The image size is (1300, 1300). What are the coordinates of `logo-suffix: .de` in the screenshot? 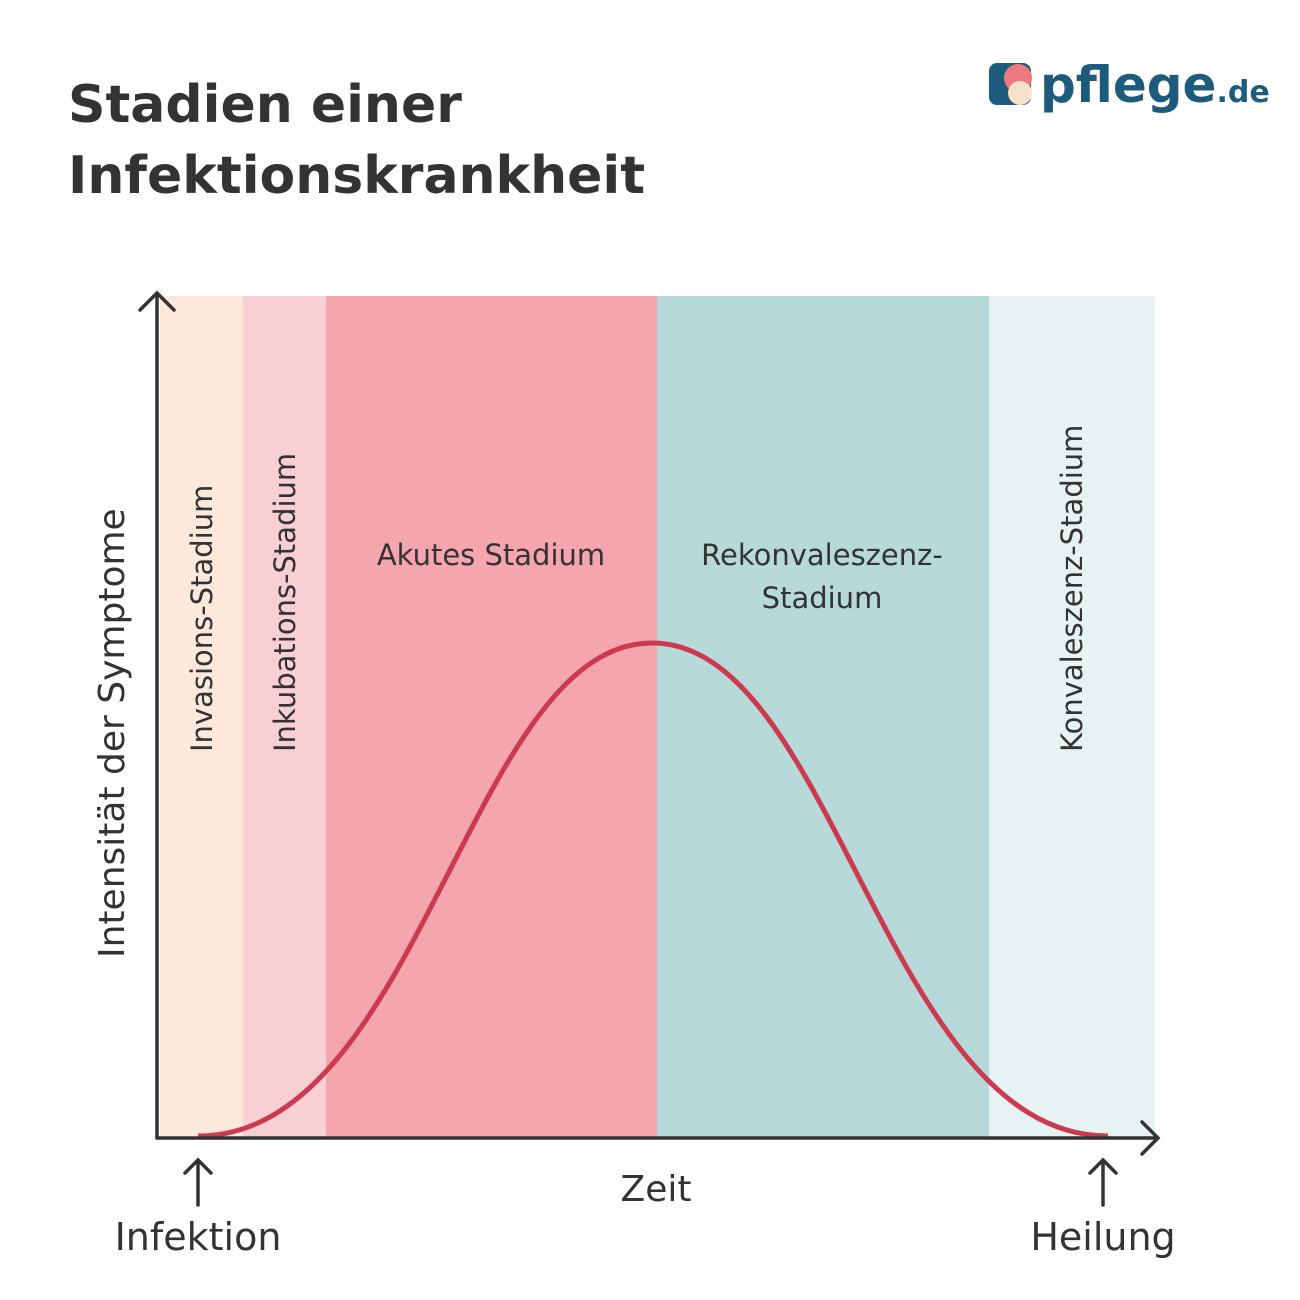 It's located at (1242, 92).